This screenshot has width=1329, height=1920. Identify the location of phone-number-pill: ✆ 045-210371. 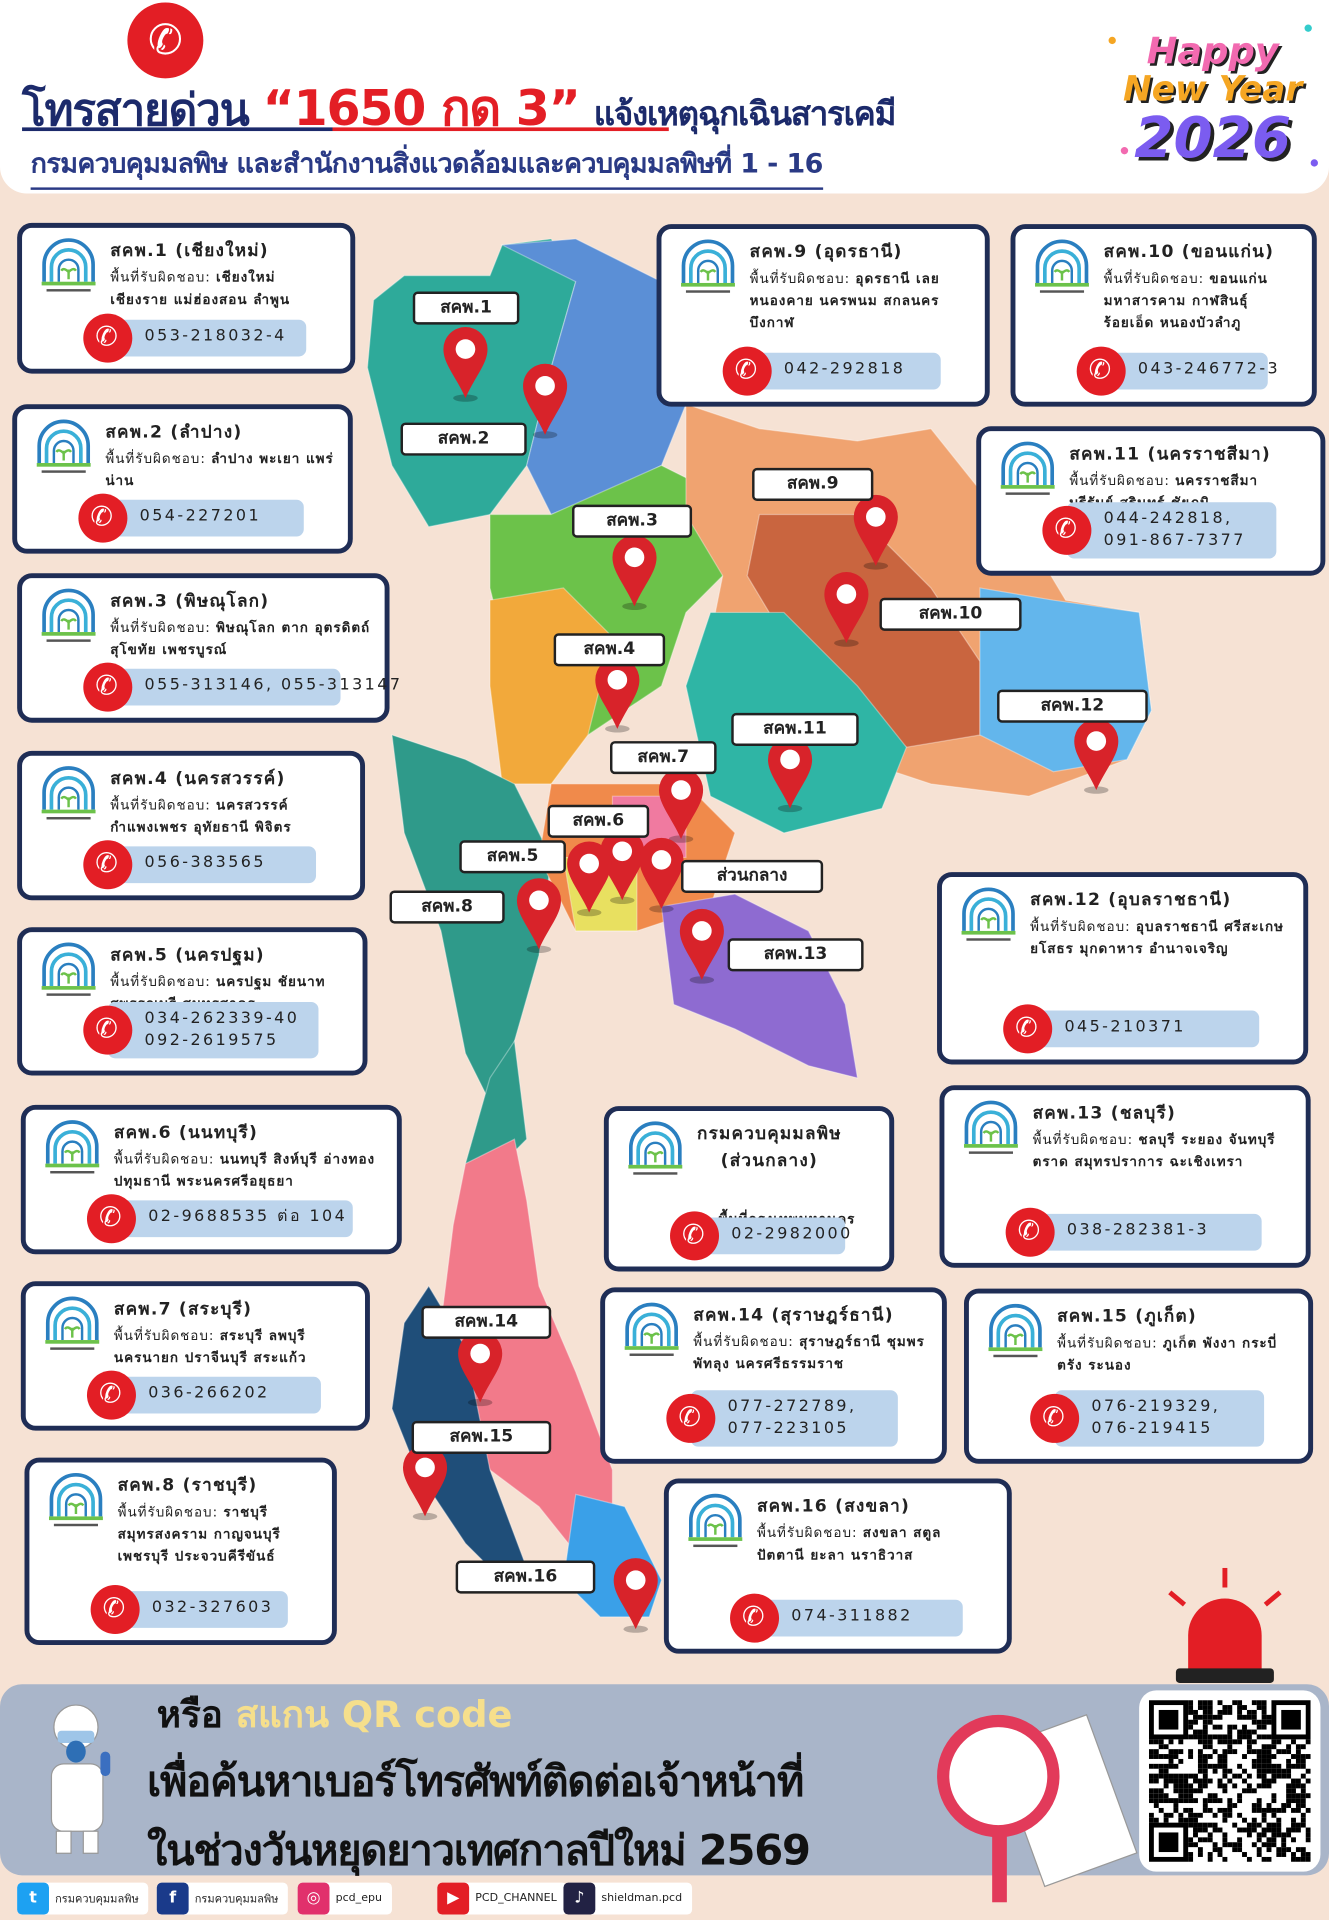
(1131, 1029).